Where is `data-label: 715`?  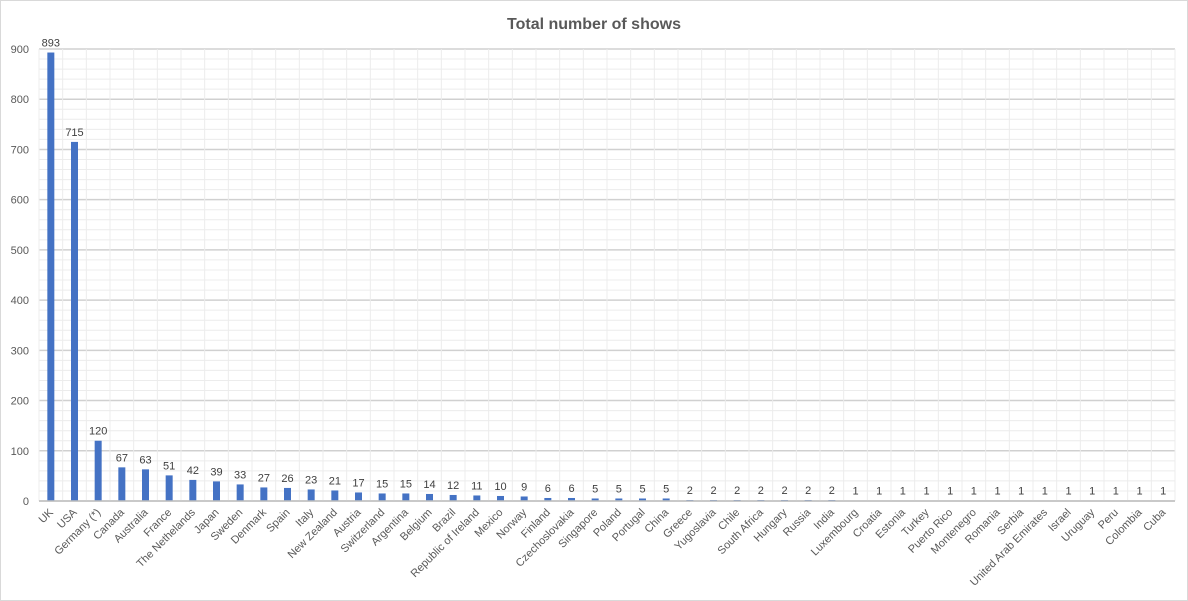 data-label: 715 is located at coordinates (74, 133).